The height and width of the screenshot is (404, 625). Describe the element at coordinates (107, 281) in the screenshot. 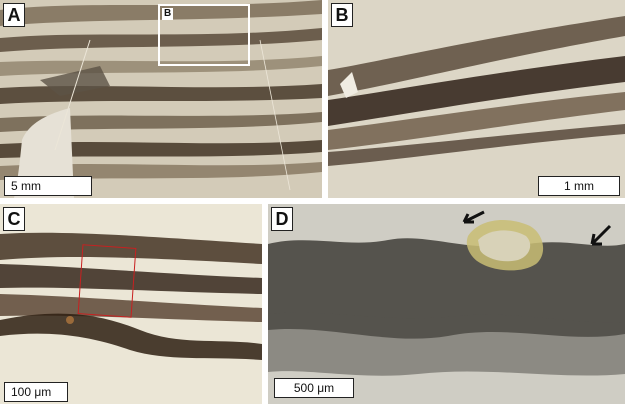

I see `panel-c-highlight-box` at that location.